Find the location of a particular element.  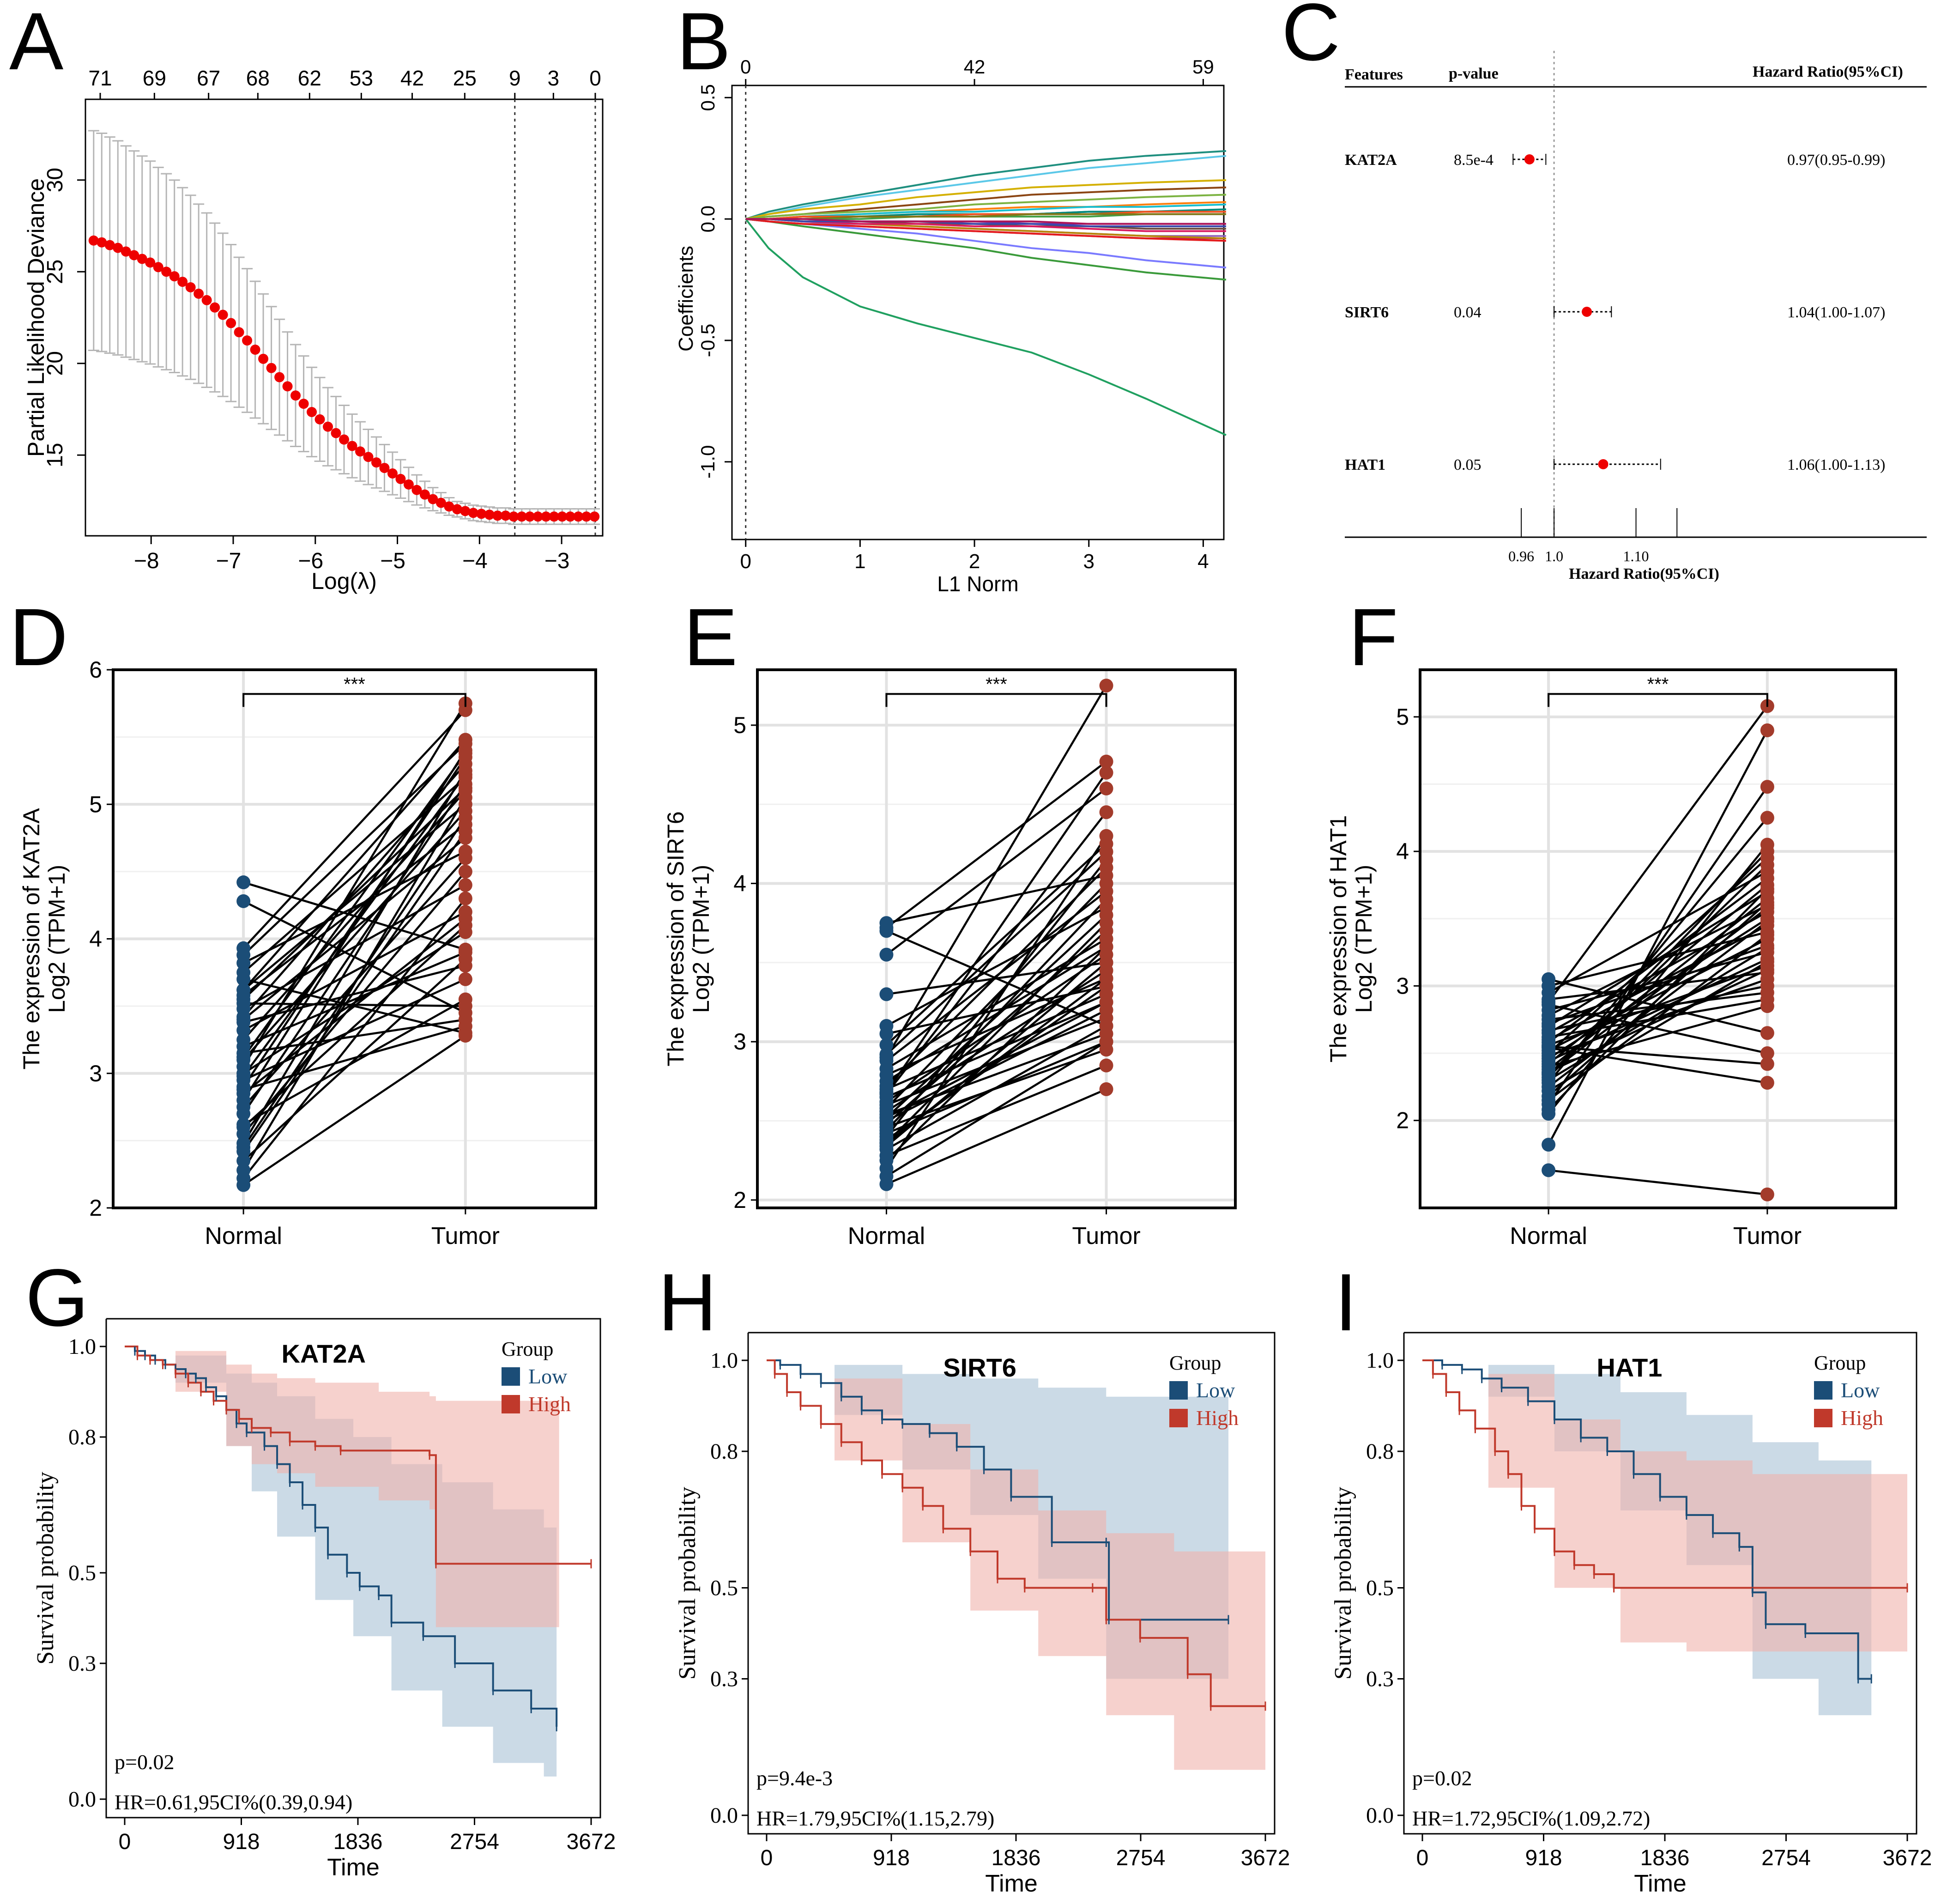

y-tick-label: 2 is located at coordinates (739, 1200).